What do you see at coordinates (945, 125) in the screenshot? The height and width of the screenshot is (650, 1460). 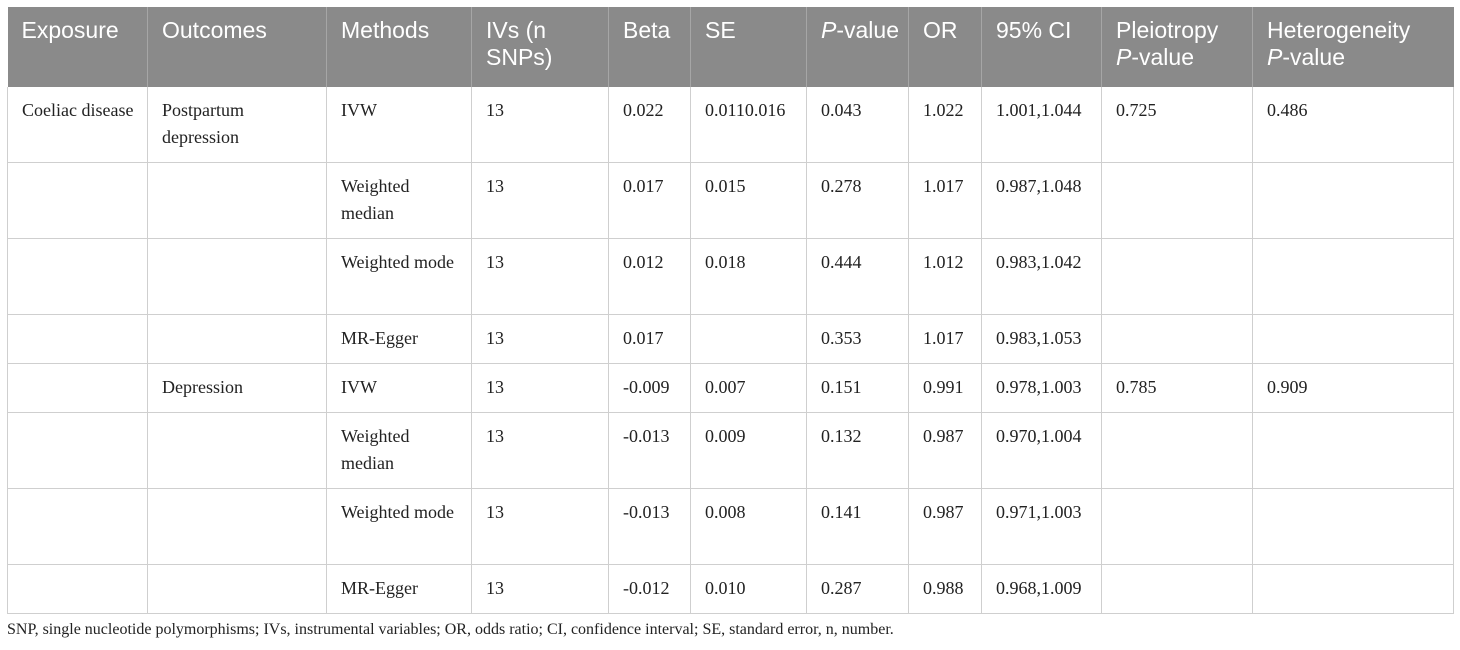 I see `cell-or: 1.022` at bounding box center [945, 125].